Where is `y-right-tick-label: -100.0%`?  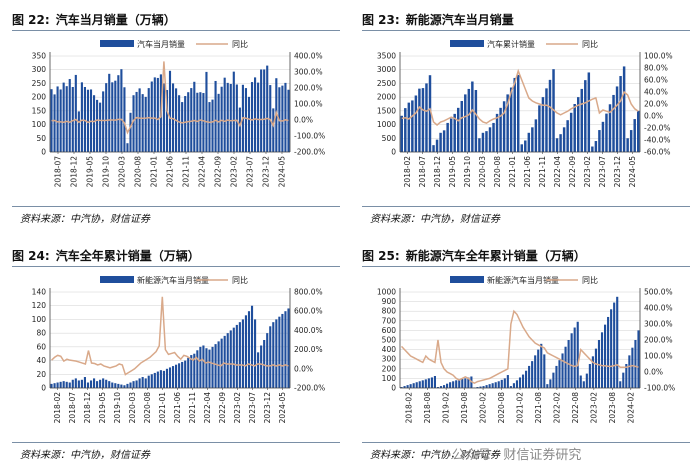 y-right-tick-label: -100.0% is located at coordinates (309, 136).